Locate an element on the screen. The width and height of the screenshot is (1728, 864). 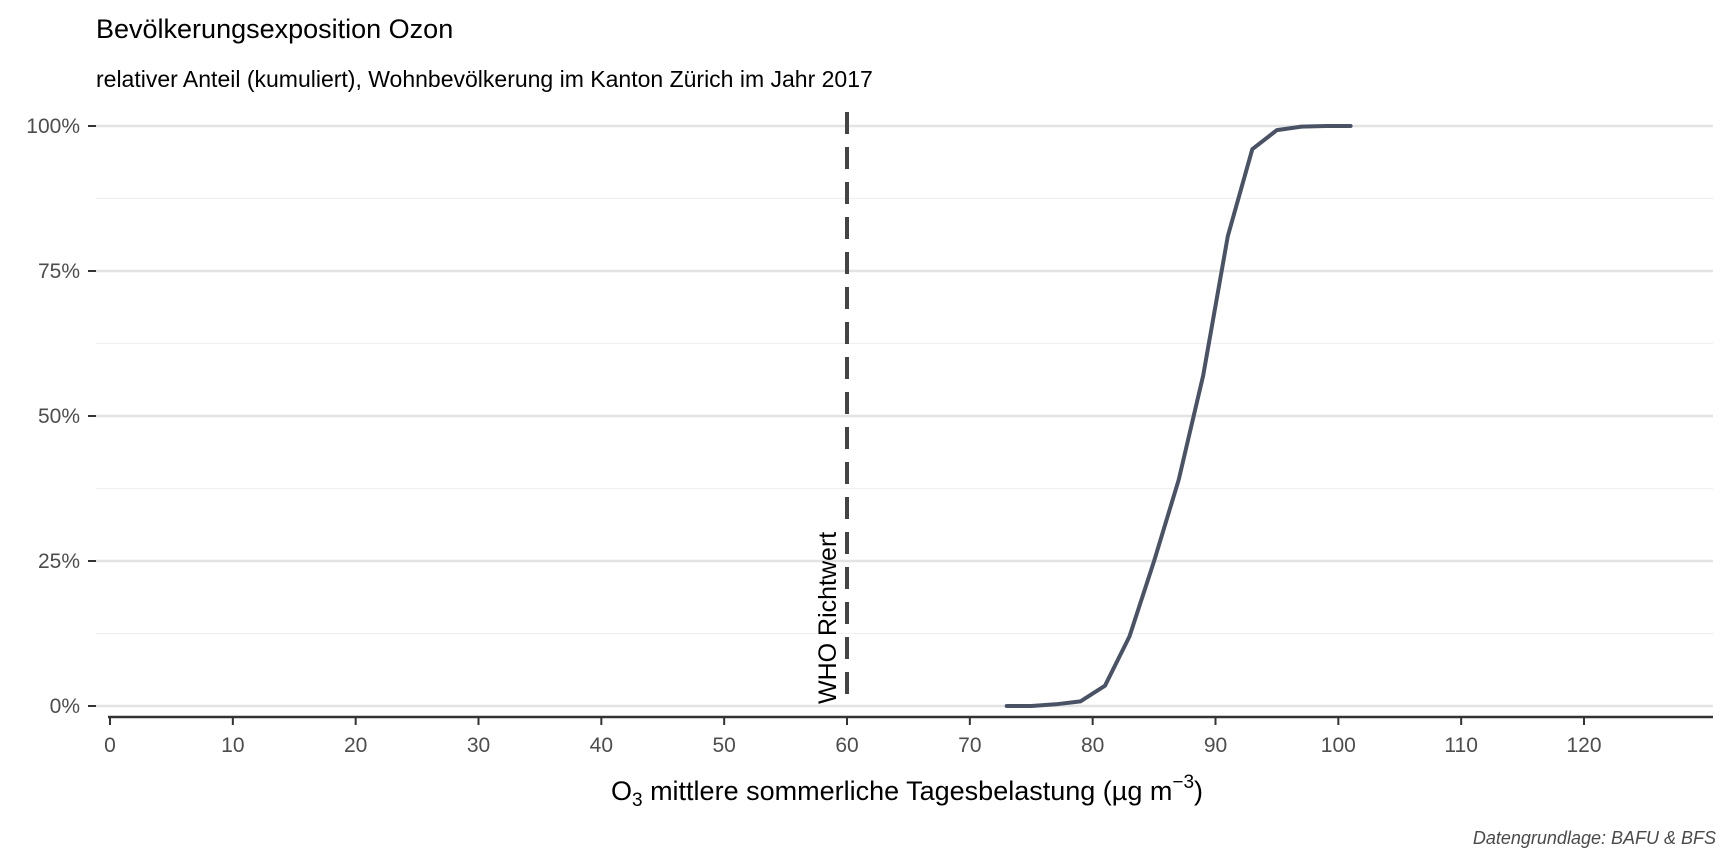
series-lines is located at coordinates (1178, 416).